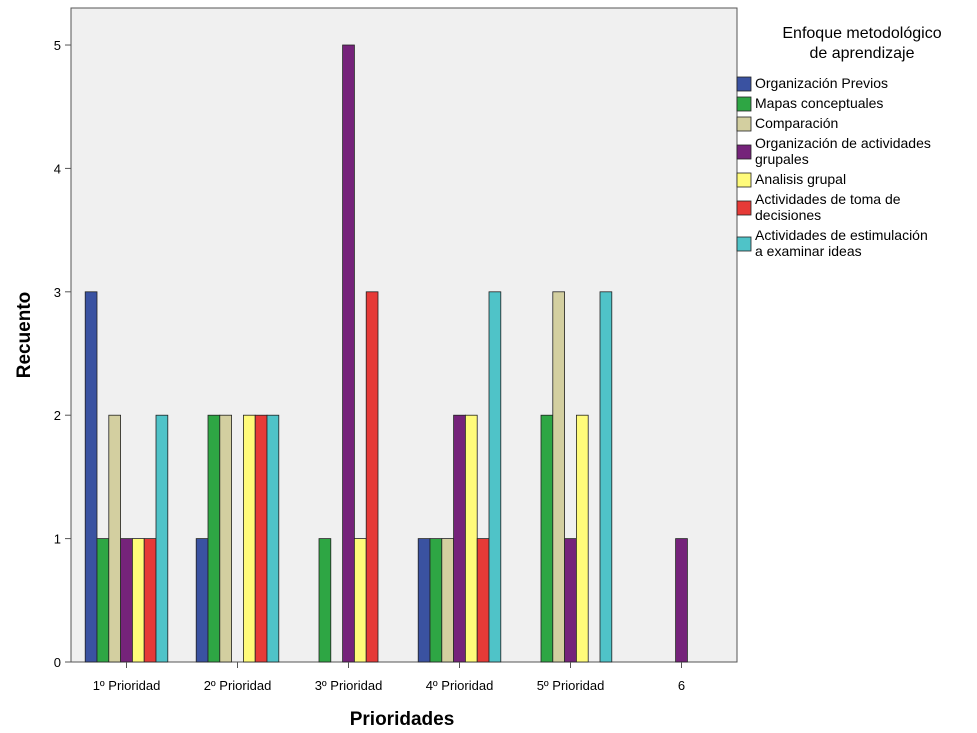  Describe the element at coordinates (57, 292) in the screenshot. I see `y-tick-label: 3` at that location.